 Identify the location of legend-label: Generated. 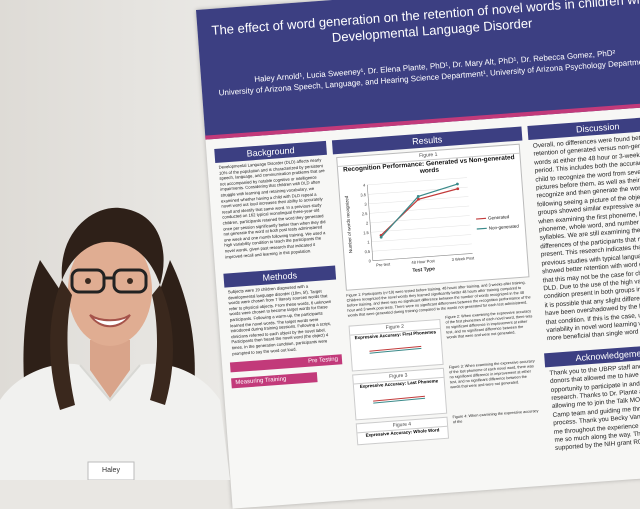
(499, 217).